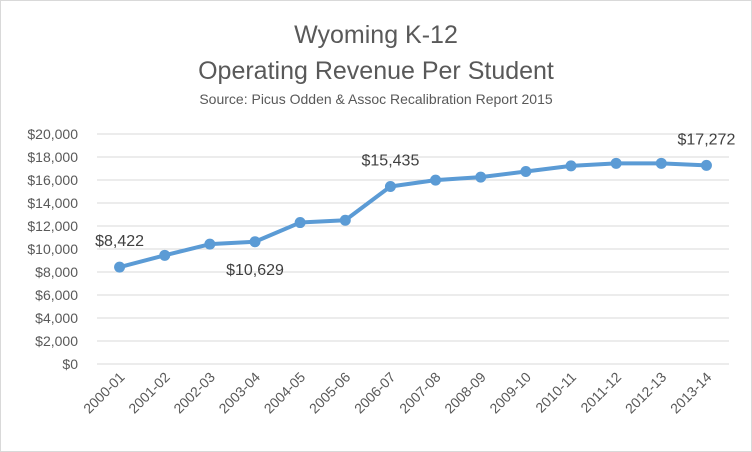  What do you see at coordinates (510, 393) in the screenshot?
I see `x-tick-label: 2009-10` at bounding box center [510, 393].